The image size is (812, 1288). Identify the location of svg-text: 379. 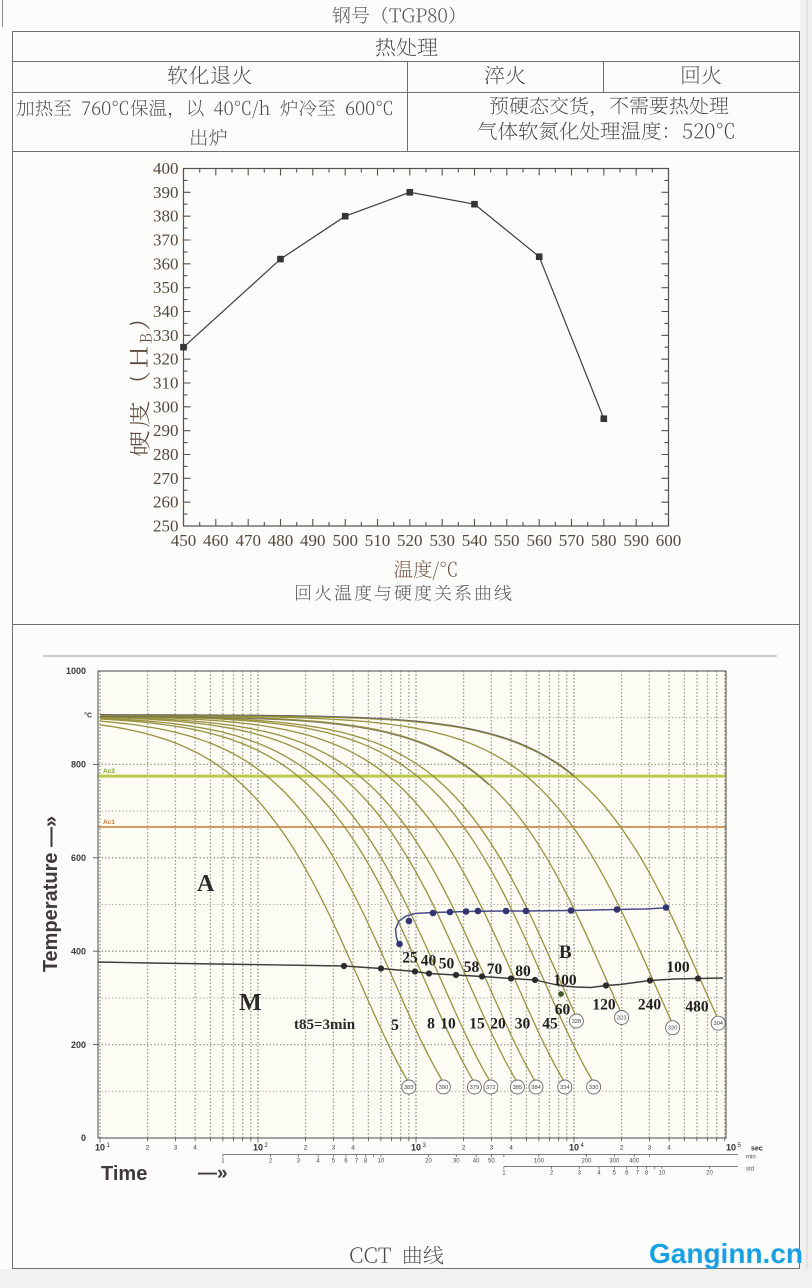
(475, 1088).